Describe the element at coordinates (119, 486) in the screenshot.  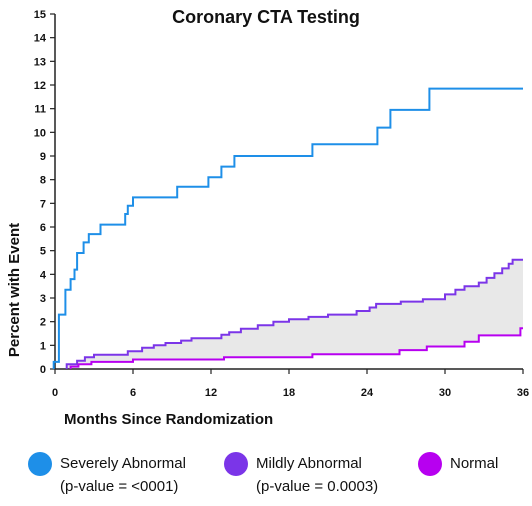
I see `legend-pvalue-severely-abnormal: (p-value = <0001)` at that location.